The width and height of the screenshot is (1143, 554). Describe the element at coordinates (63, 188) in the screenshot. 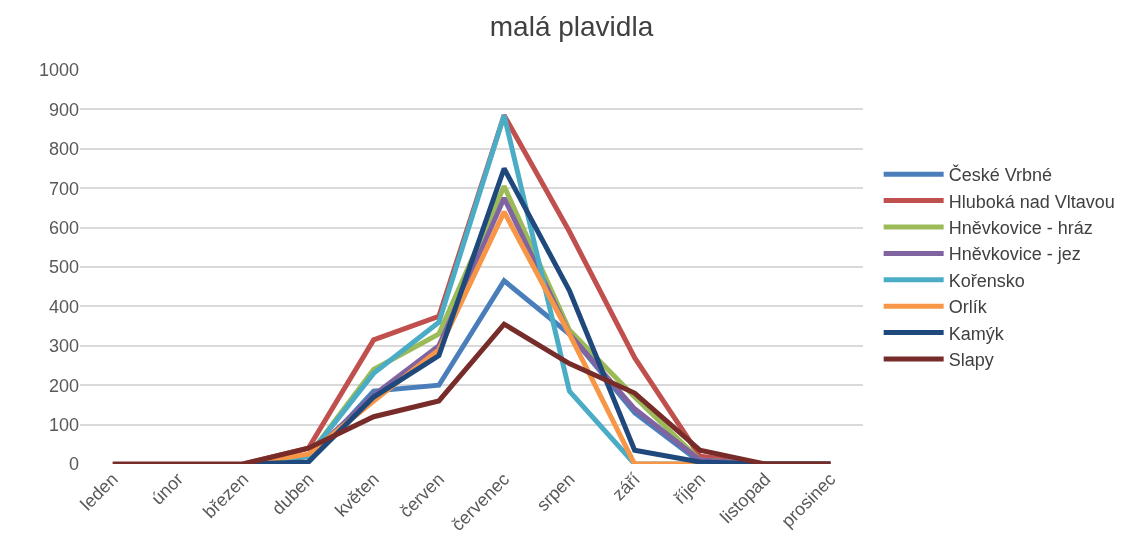

I see `y-tick-label: 700` at that location.